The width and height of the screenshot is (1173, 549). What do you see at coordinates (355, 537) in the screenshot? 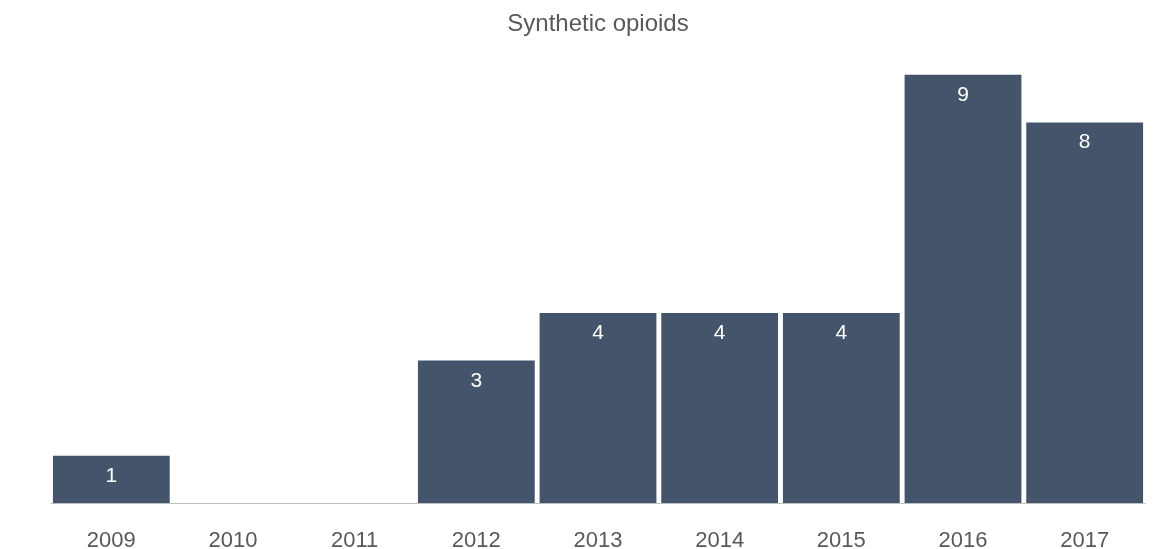
I see `x-tick-label: 2011` at bounding box center [355, 537].